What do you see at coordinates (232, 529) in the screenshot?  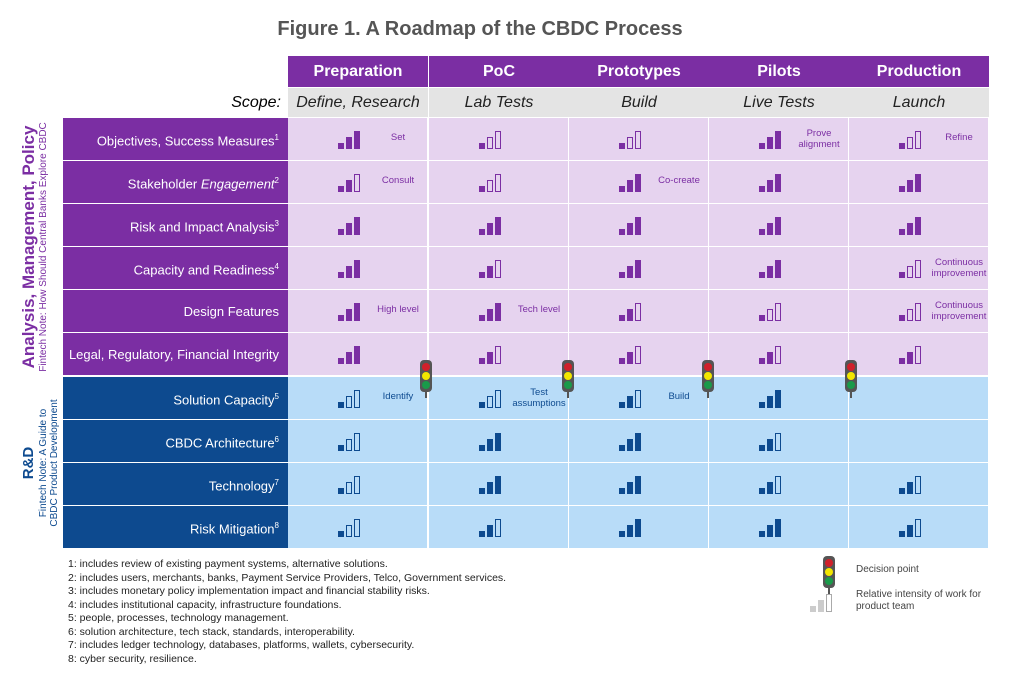 I see `row-label-main: Risk Mitigation` at bounding box center [232, 529].